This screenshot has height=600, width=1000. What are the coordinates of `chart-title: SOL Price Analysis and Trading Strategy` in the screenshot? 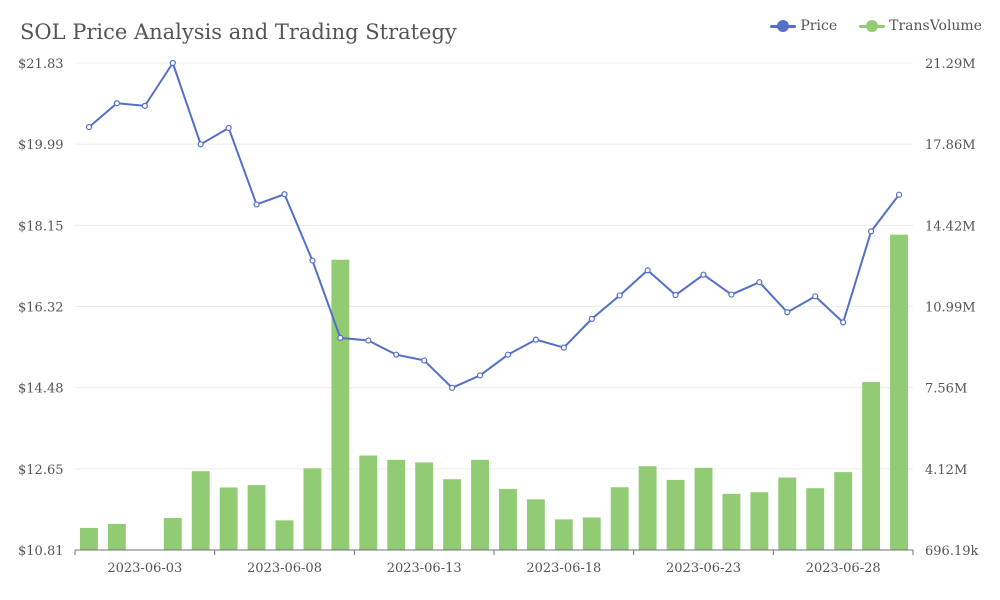 It's located at (238, 32).